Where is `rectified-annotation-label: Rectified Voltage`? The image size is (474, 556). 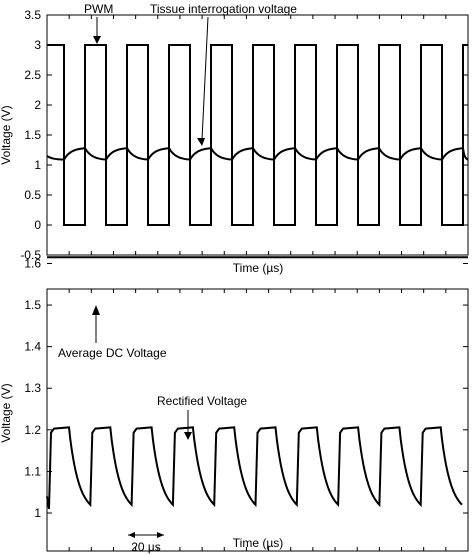
rectified-annotation-label: Rectified Voltage is located at coordinates (202, 401).